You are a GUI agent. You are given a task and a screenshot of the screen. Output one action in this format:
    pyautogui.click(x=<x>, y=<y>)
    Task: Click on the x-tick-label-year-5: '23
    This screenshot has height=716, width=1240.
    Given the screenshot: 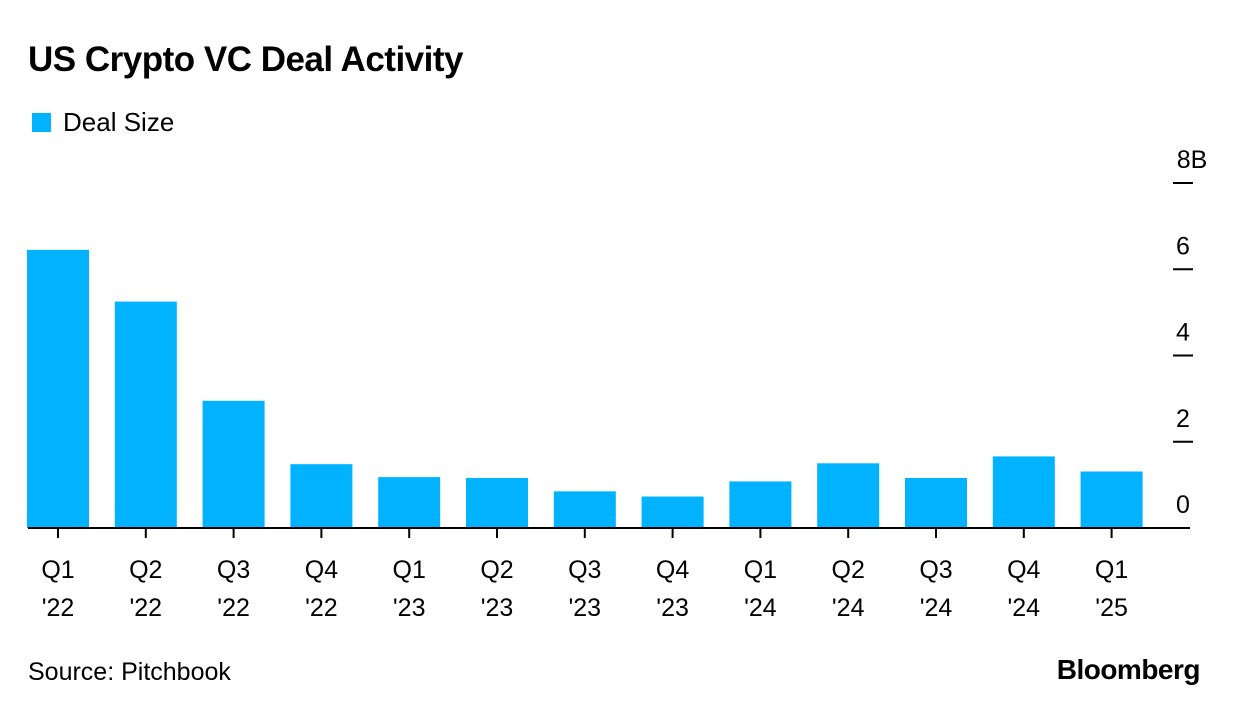 What is the action you would take?
    pyautogui.click(x=497, y=608)
    